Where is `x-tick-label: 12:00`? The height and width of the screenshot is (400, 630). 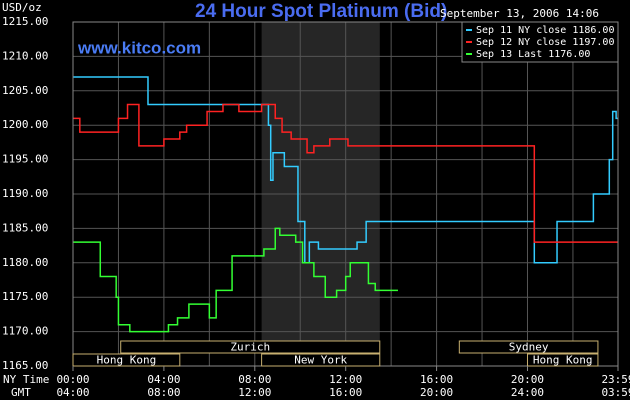 x-tick-label: 12:00 is located at coordinates (345, 379).